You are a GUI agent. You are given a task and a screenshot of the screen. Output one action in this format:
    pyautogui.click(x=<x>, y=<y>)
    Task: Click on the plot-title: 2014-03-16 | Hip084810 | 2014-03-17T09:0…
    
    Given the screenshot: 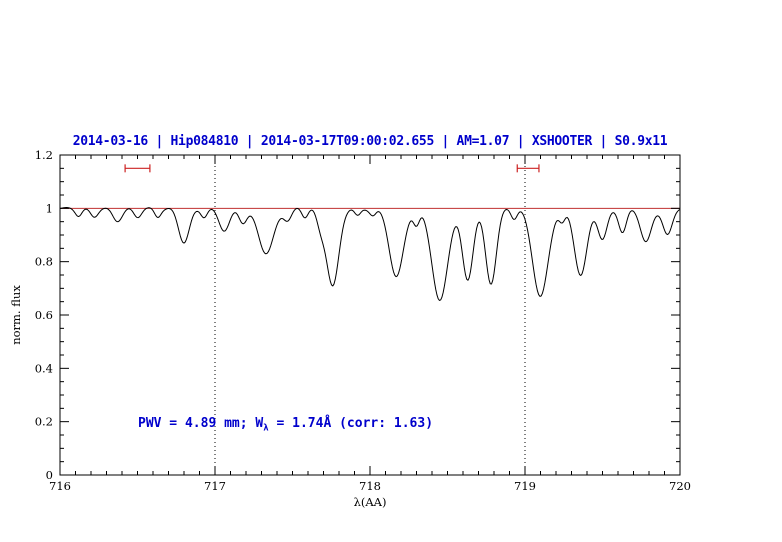 What is the action you would take?
    pyautogui.click(x=370, y=141)
    